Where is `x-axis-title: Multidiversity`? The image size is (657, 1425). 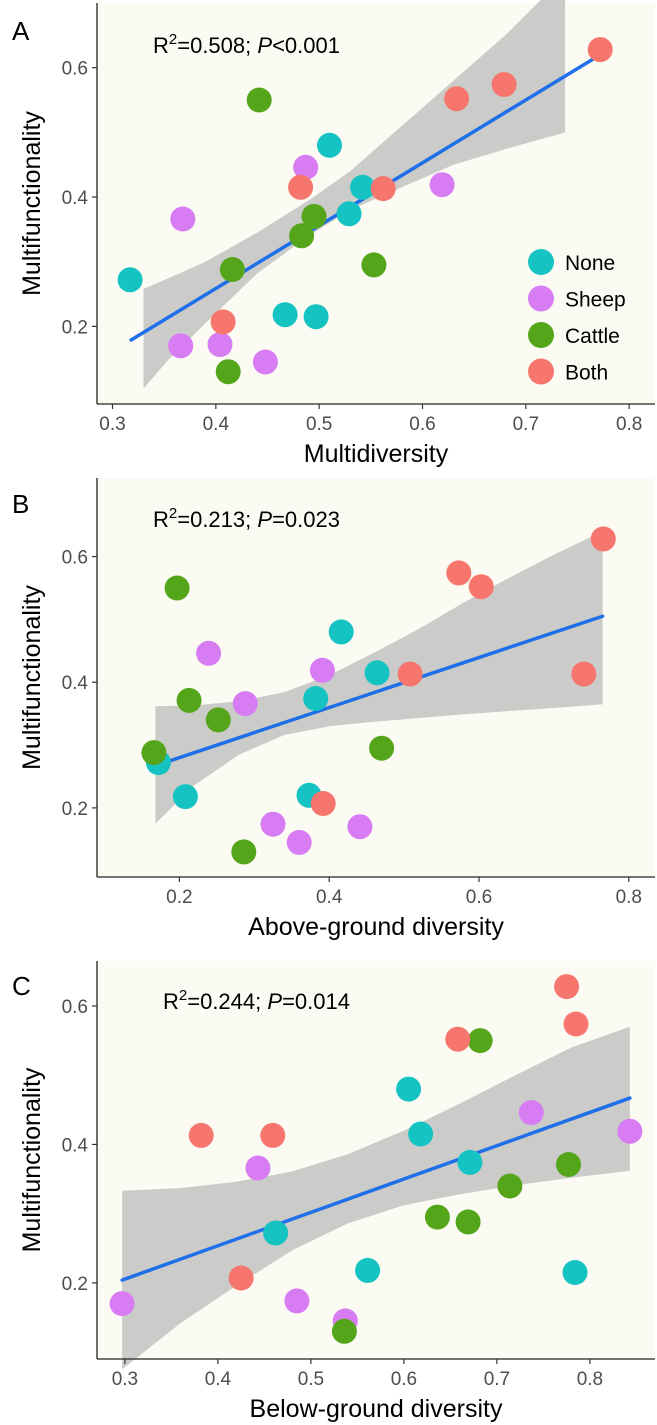 x-axis-title: Multidiversity is located at coordinates (376, 454).